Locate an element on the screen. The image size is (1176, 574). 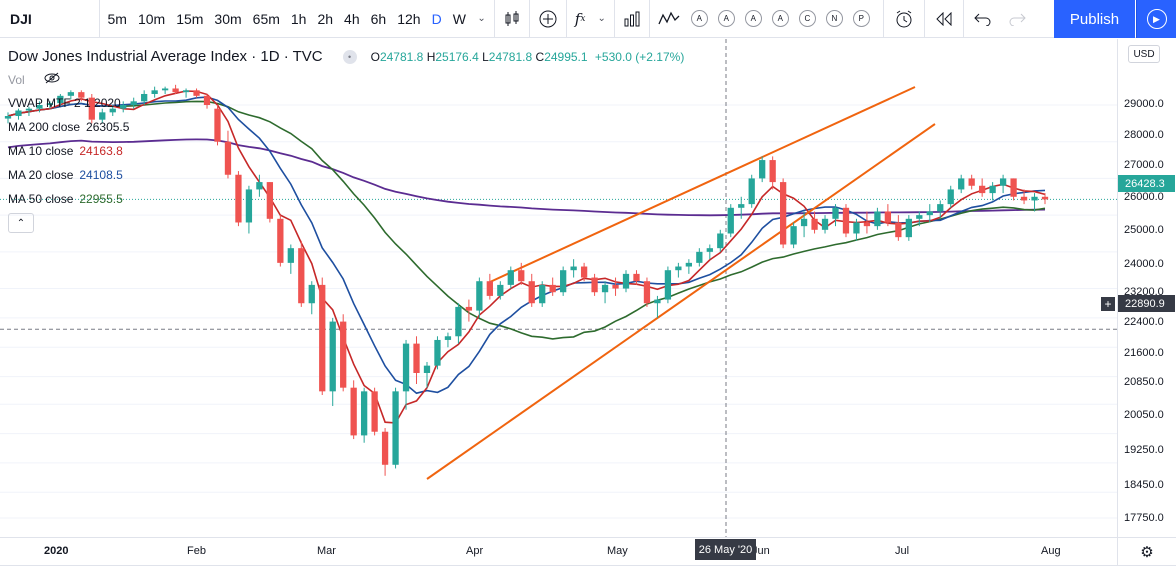
play-icon: ▶ is located at coordinates (1156, 19).